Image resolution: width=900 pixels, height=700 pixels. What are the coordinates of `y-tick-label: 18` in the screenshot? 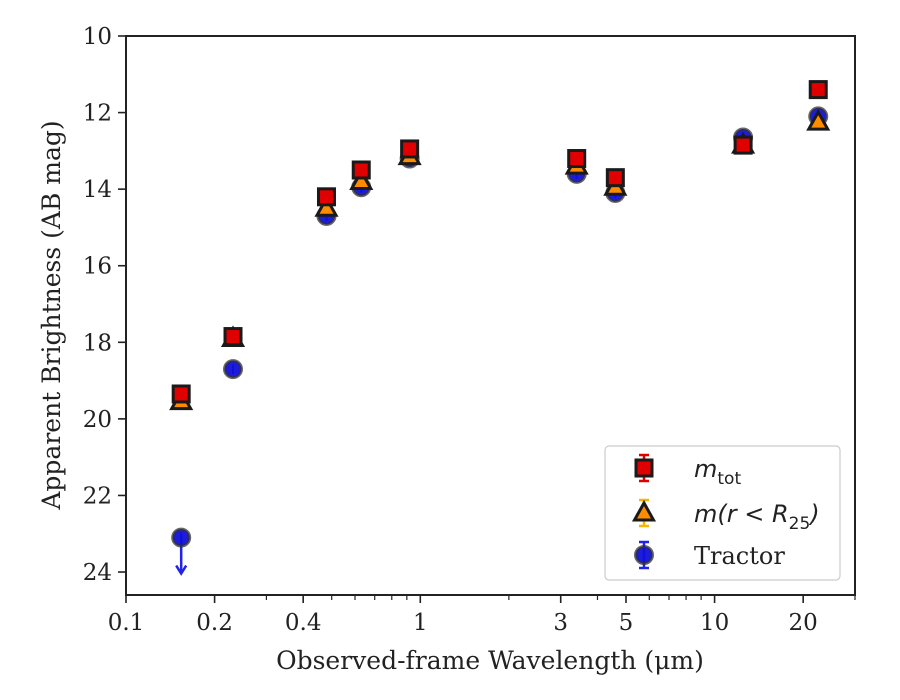 It's located at (97, 343).